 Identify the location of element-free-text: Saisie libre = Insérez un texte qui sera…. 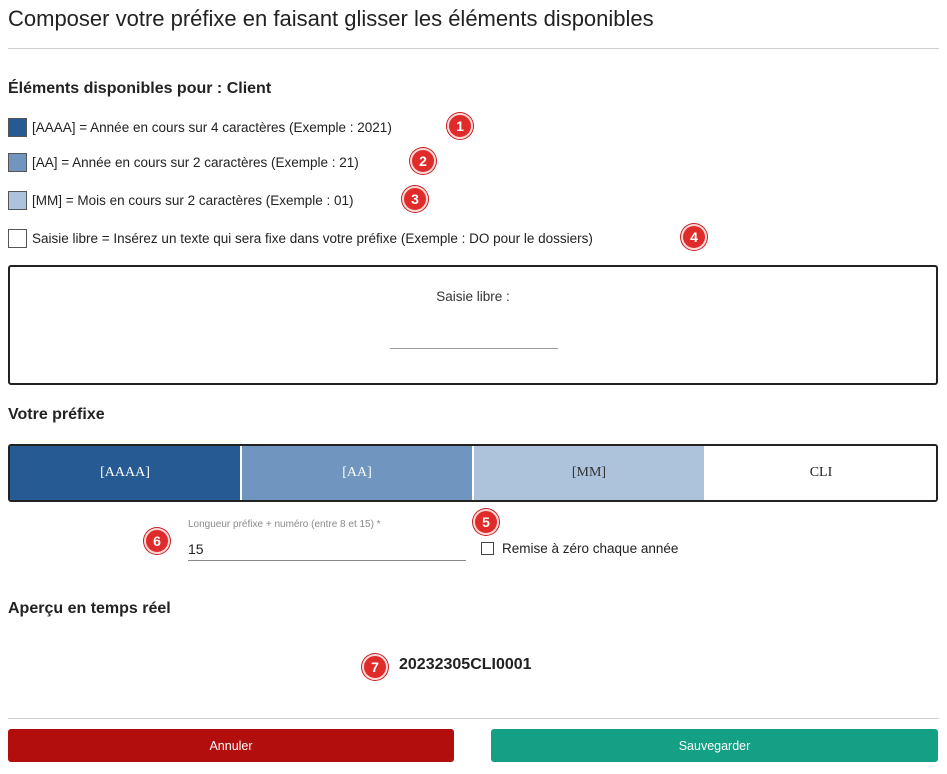
(300, 238).